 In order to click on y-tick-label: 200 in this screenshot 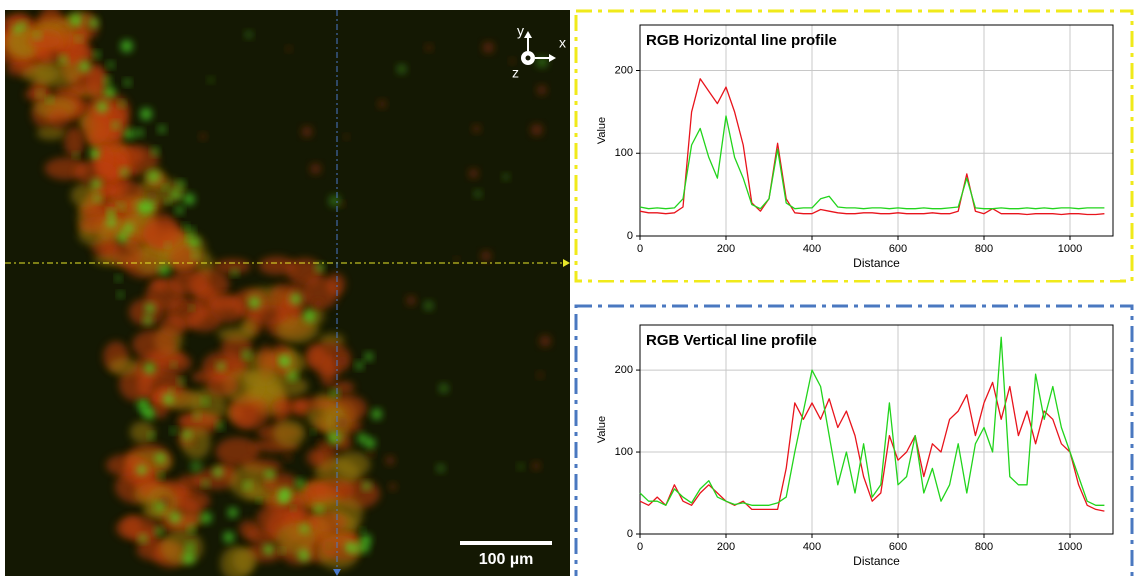, I will do `click(624, 70)`.